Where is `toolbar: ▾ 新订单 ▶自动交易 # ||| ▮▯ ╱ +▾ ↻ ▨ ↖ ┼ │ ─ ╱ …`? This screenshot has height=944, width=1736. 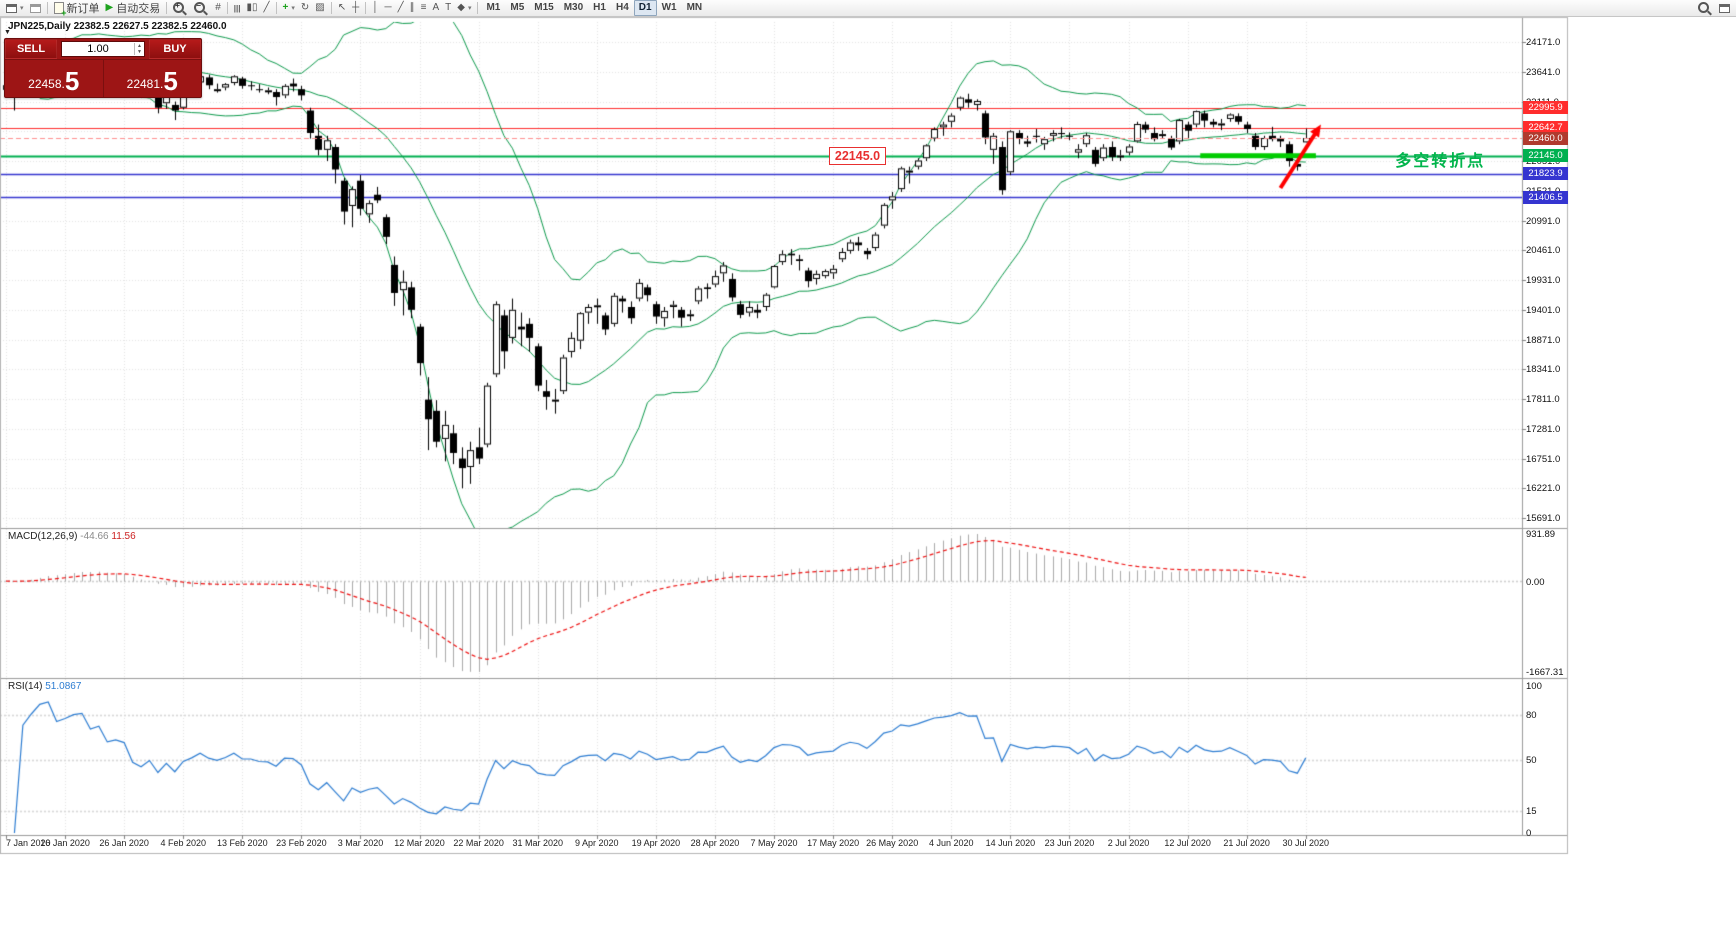
toolbar: ▾ 新订单 ▶自动交易 # ||| ▮▯ ╱ +▾ ↻ ▨ ↖ ┼ │ ─ ╱ … is located at coordinates (868, 9).